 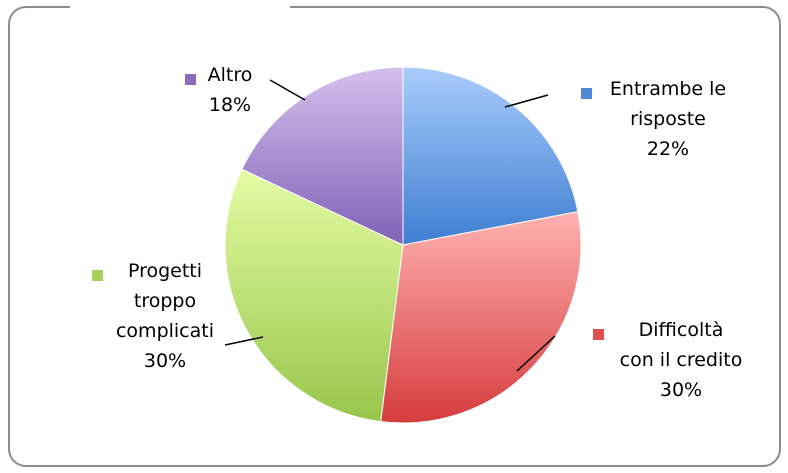 I want to click on slice-label-3: Altro 18%, so click(x=230, y=90).